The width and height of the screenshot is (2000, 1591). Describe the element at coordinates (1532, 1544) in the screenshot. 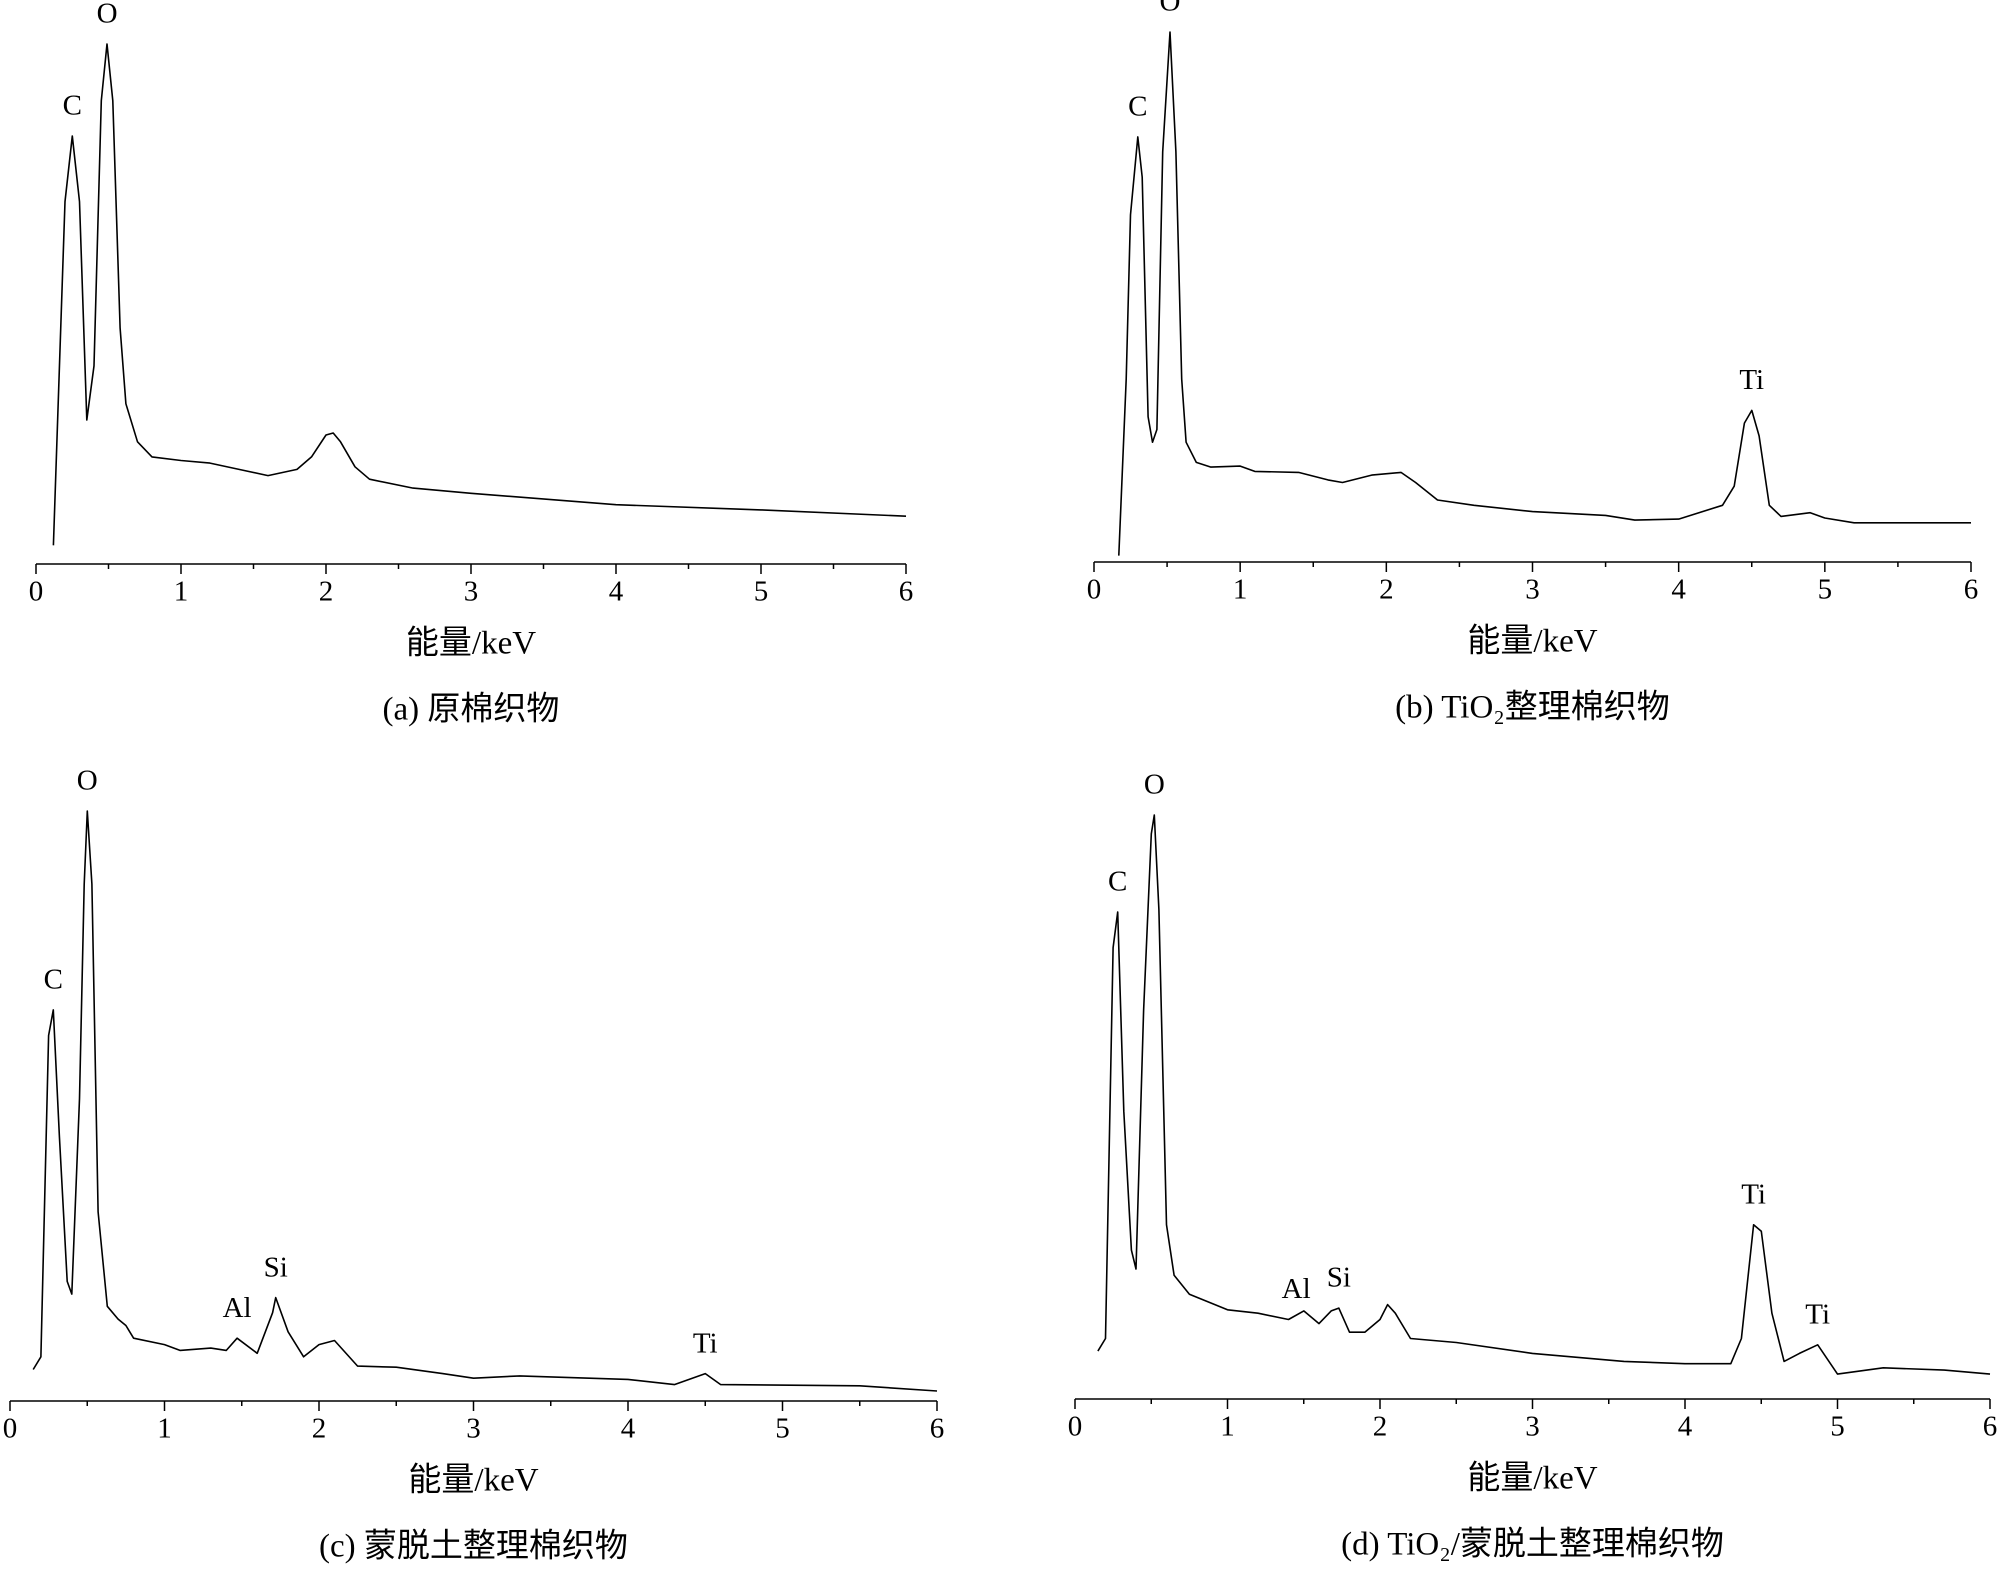

I see `chart-title: (d) TiO₂/蒙脱土整理棉织物` at that location.